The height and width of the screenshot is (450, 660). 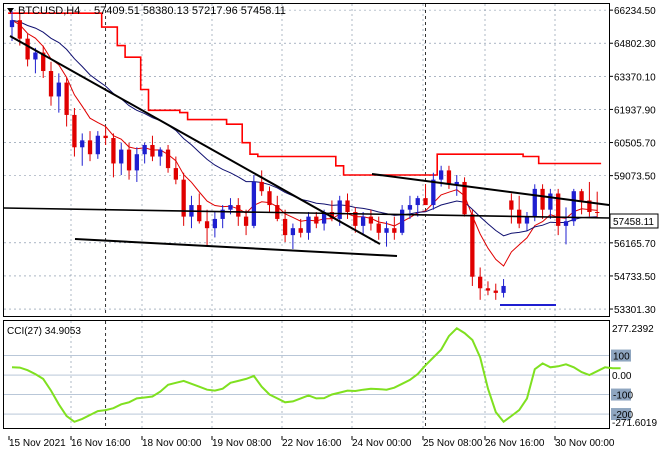 What do you see at coordinates (635, 244) in the screenshot?
I see `price-axis-label: 56165.70` at bounding box center [635, 244].